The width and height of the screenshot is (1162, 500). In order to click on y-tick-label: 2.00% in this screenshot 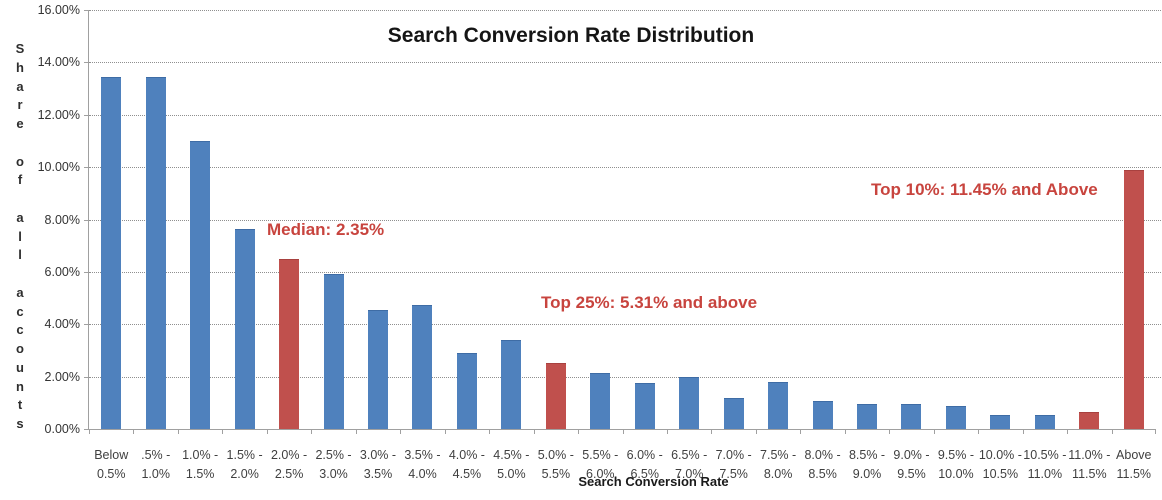, I will do `click(62, 376)`.